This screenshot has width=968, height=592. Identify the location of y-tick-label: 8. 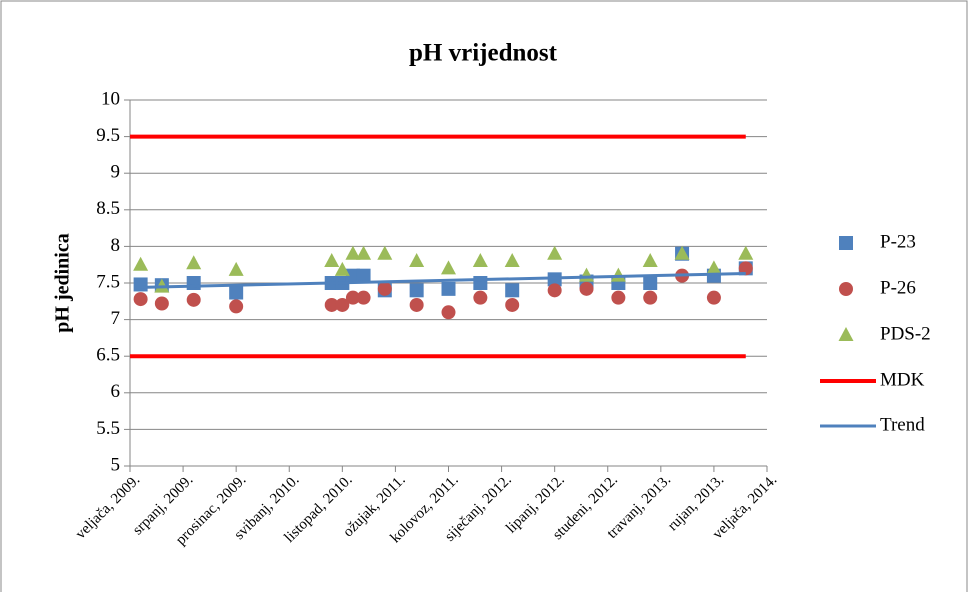
(116, 245).